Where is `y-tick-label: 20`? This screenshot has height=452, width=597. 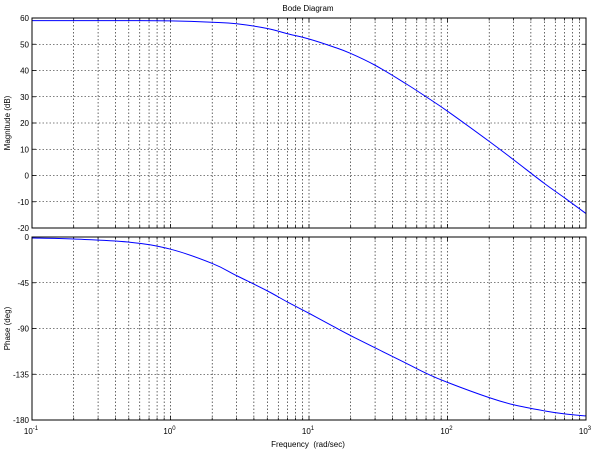
y-tick-label: 20 is located at coordinates (24, 123).